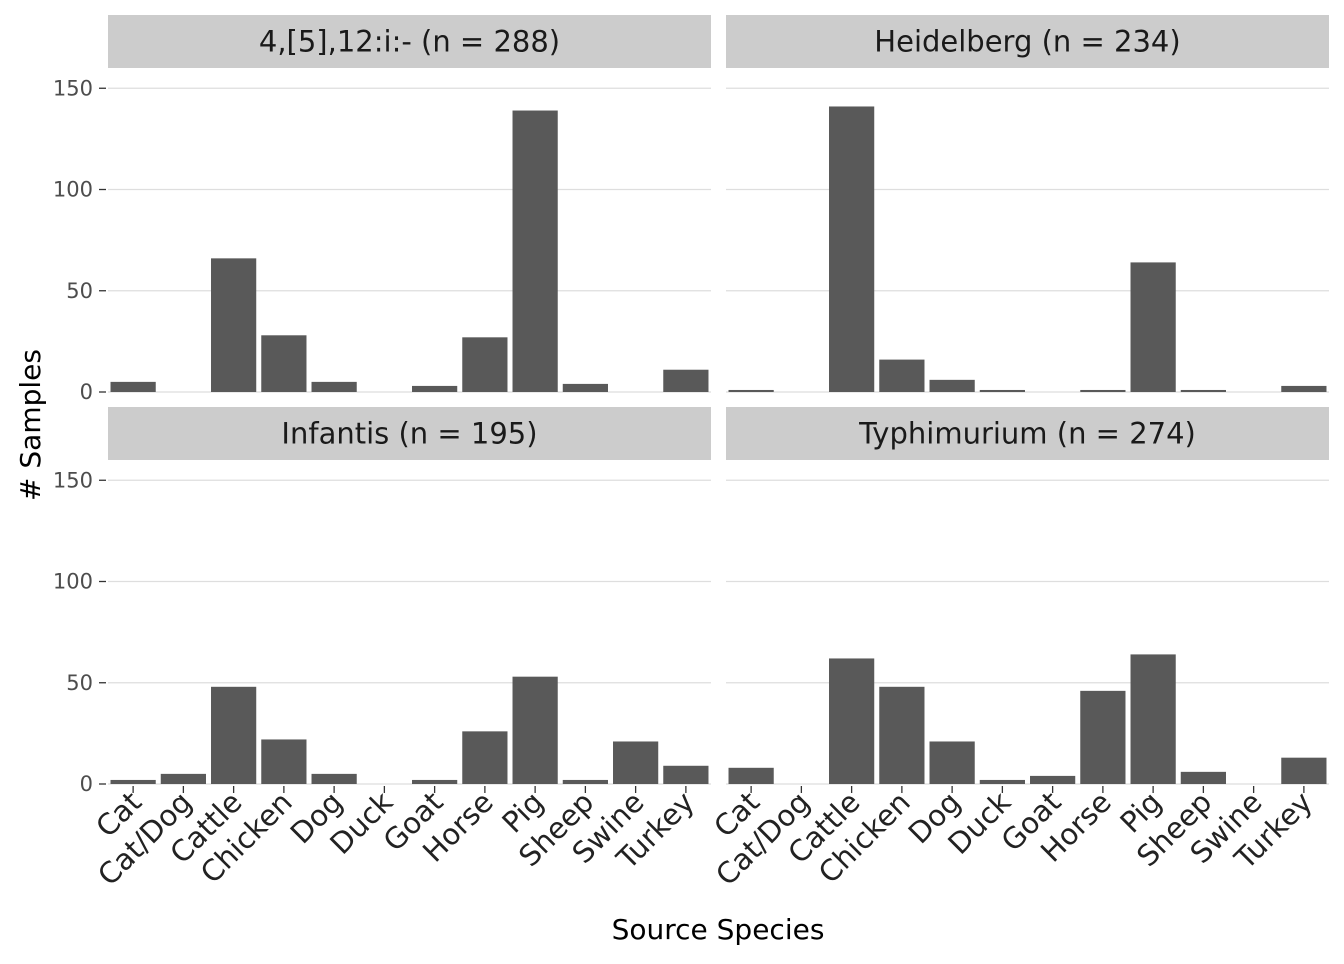  Describe the element at coordinates (718, 929) in the screenshot. I see `x-axis-title: Source Species` at that location.